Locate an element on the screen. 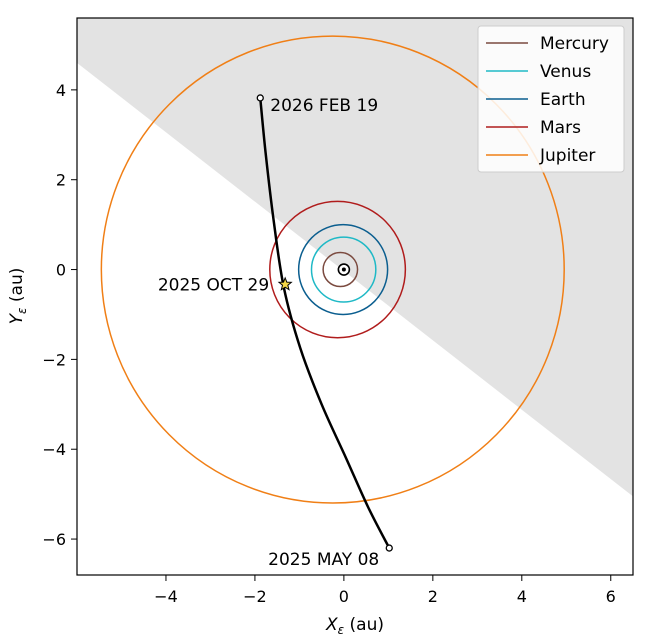 The image size is (650, 643). object-trajectory is located at coordinates (325, 323).